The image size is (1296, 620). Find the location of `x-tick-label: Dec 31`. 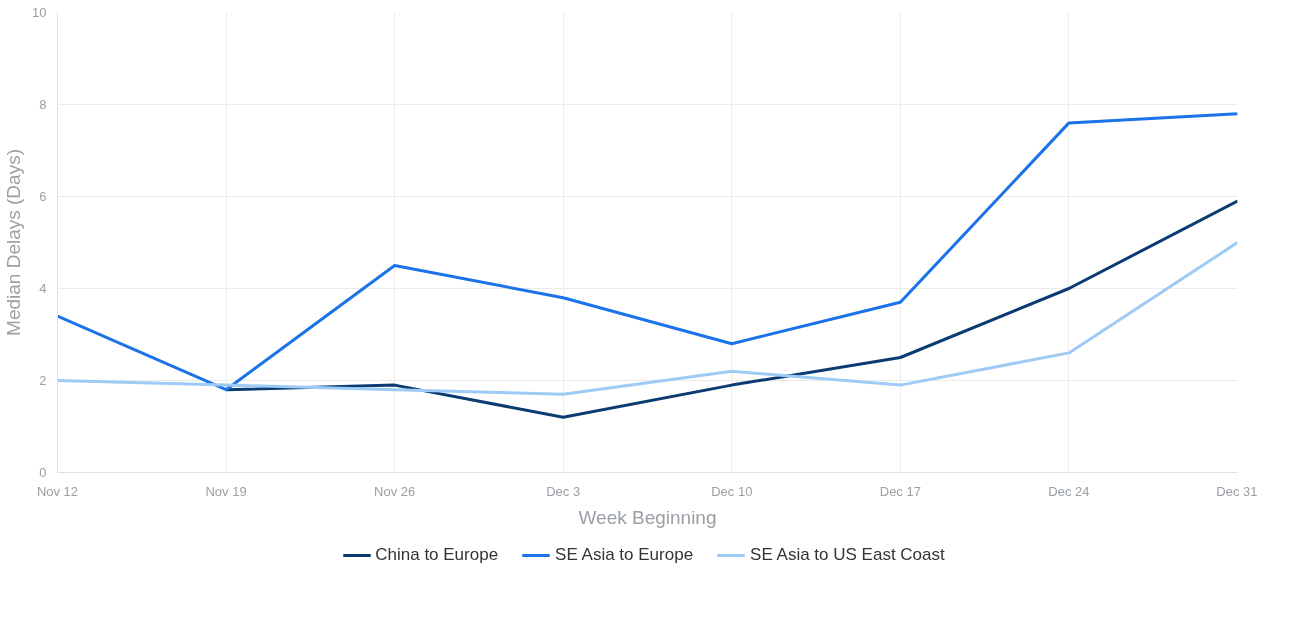

x-tick-label: Dec 31 is located at coordinates (1237, 491).